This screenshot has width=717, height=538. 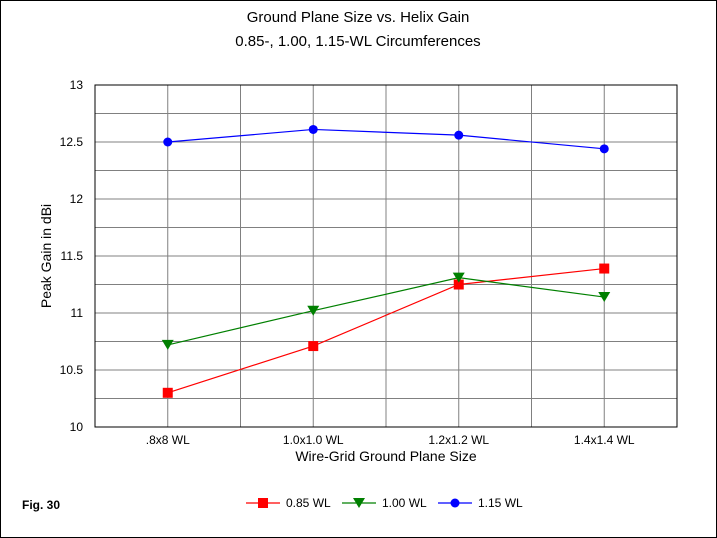 What do you see at coordinates (72, 142) in the screenshot?
I see `y-tick-label: 12.5` at bounding box center [72, 142].